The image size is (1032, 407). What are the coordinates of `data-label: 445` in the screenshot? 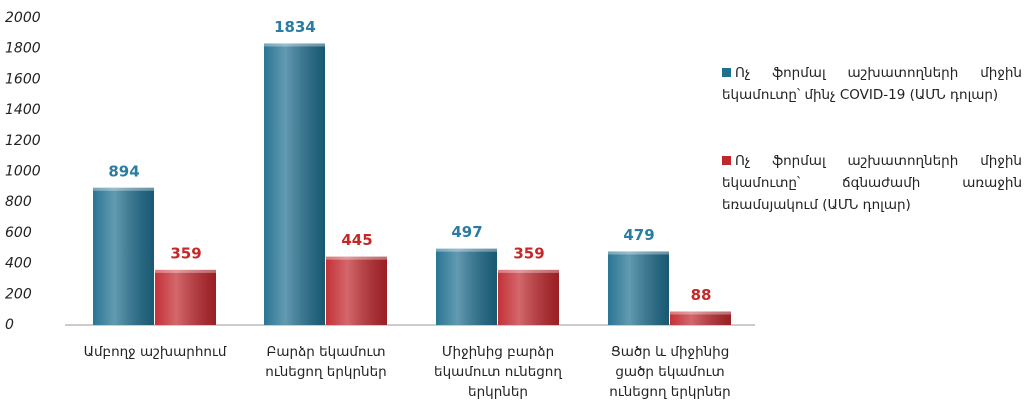 It's located at (356, 240).